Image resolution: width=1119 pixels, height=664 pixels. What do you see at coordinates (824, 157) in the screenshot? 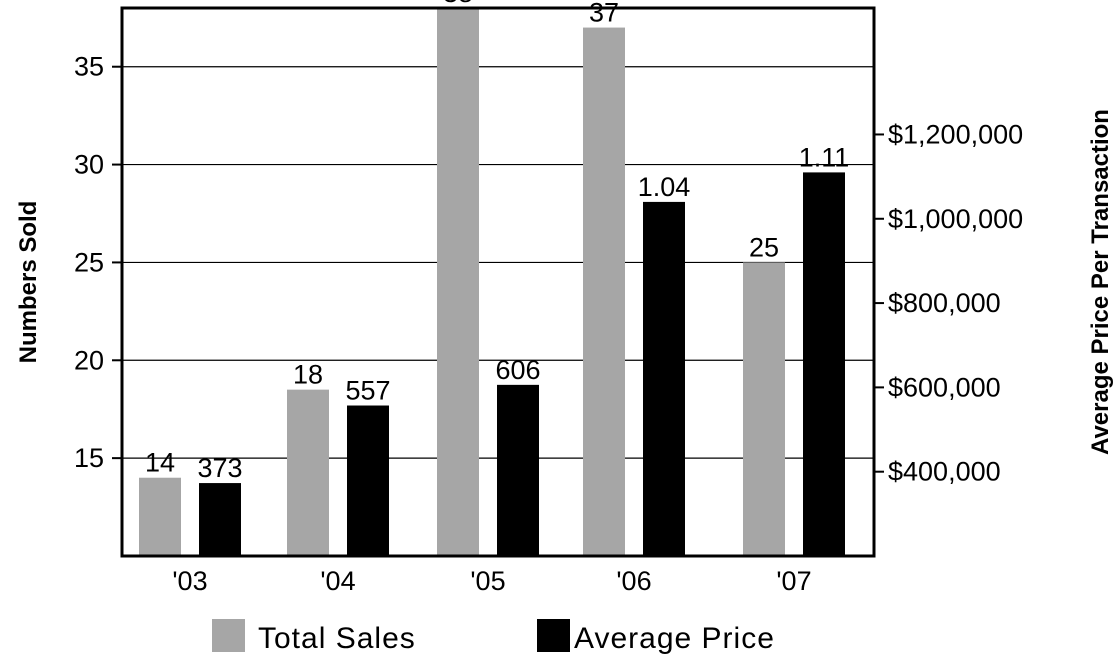
I see `data-label-average-price-4: 1.11` at bounding box center [824, 157].